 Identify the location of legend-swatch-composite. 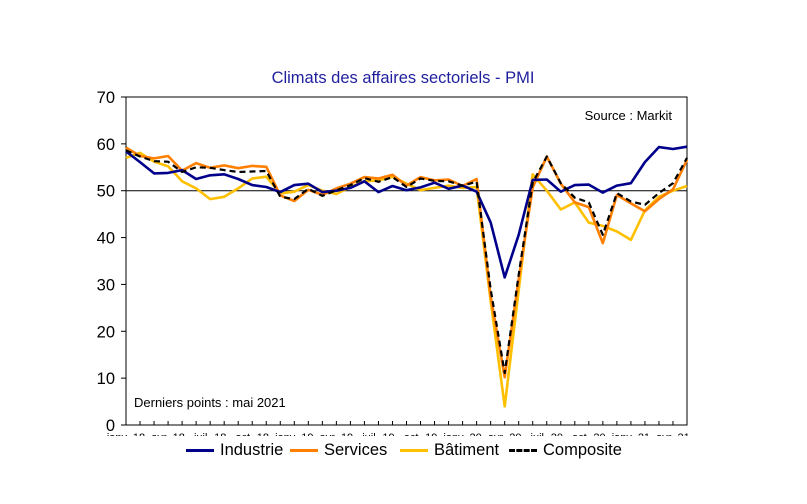
(523, 450).